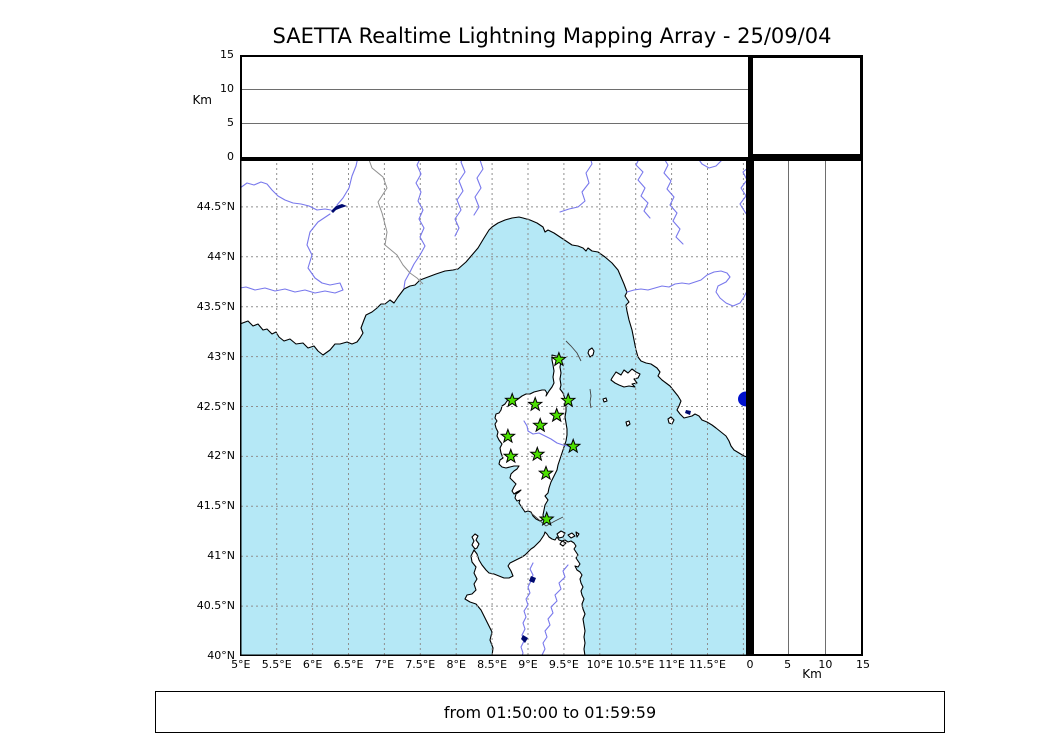 The height and width of the screenshot is (750, 1050). I want to click on latitude-tick-label: 43.5°N, so click(215, 306).